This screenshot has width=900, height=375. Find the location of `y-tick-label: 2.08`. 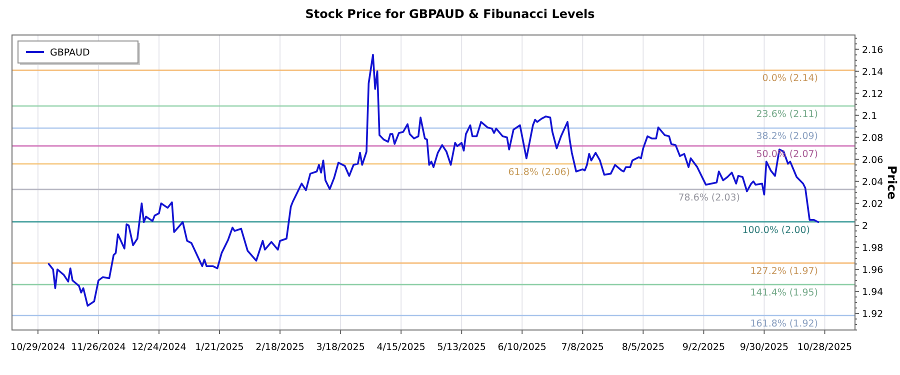

y-tick-label: 2.08 is located at coordinates (873, 138).